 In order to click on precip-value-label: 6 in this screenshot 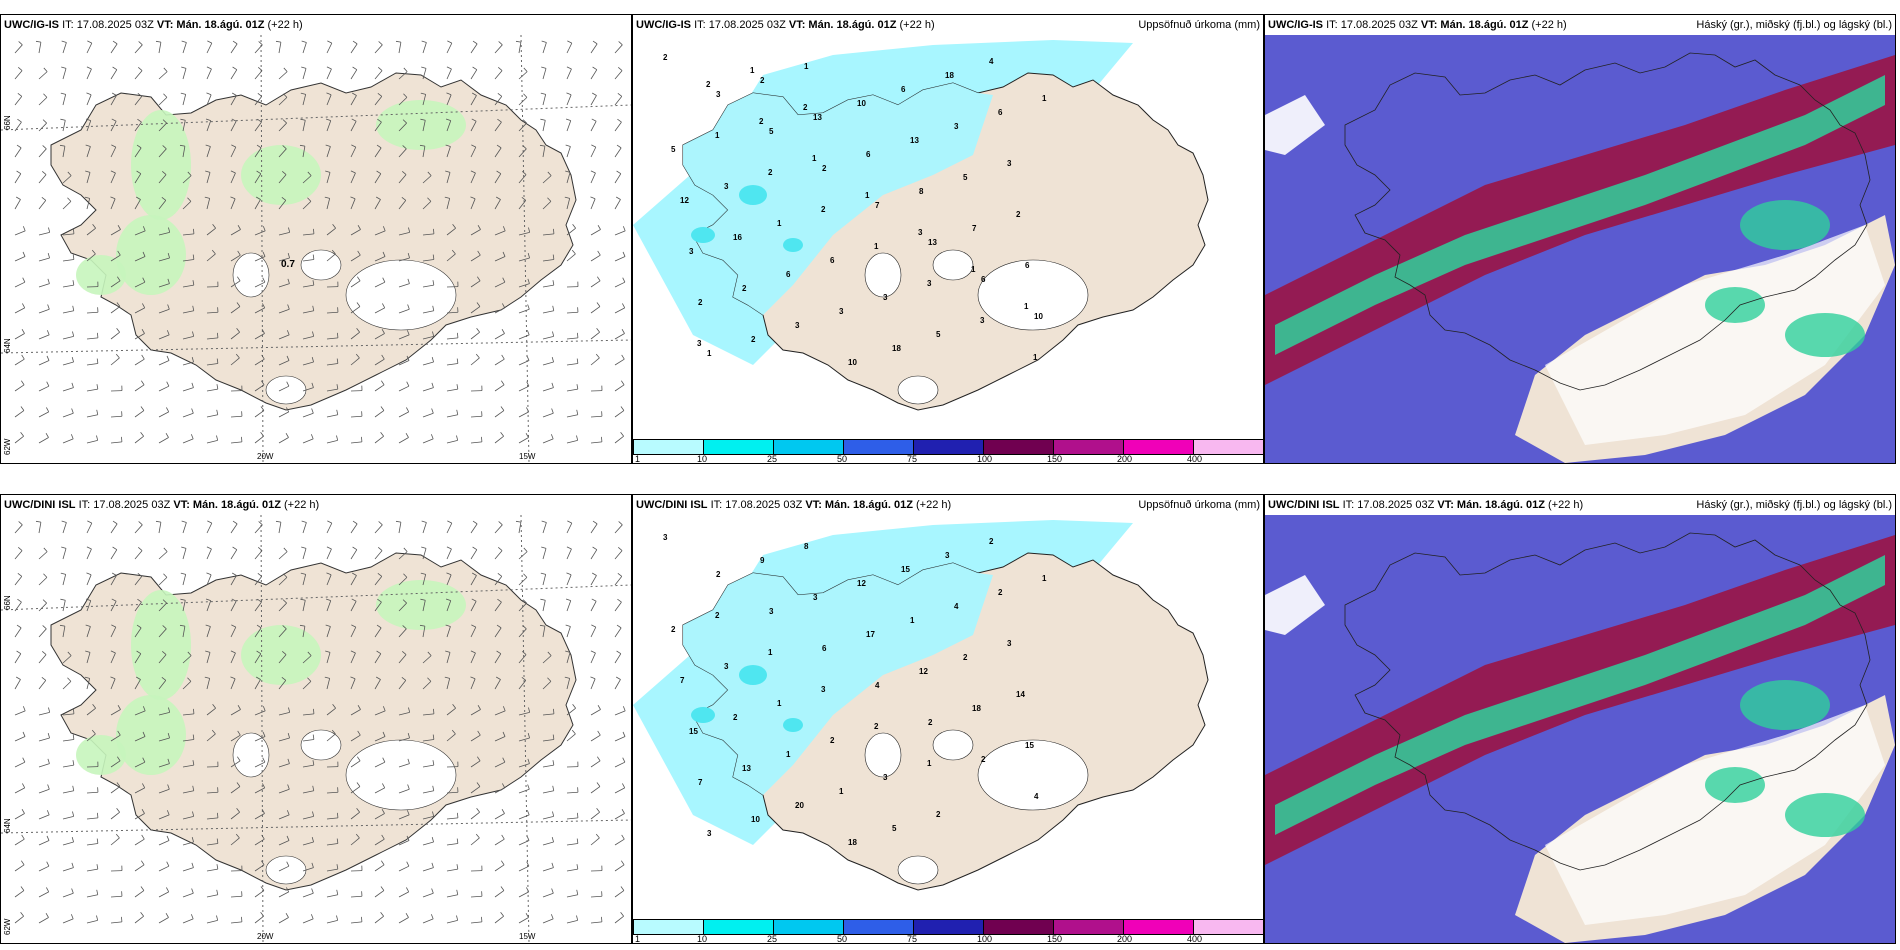, I will do `click(788, 274)`.